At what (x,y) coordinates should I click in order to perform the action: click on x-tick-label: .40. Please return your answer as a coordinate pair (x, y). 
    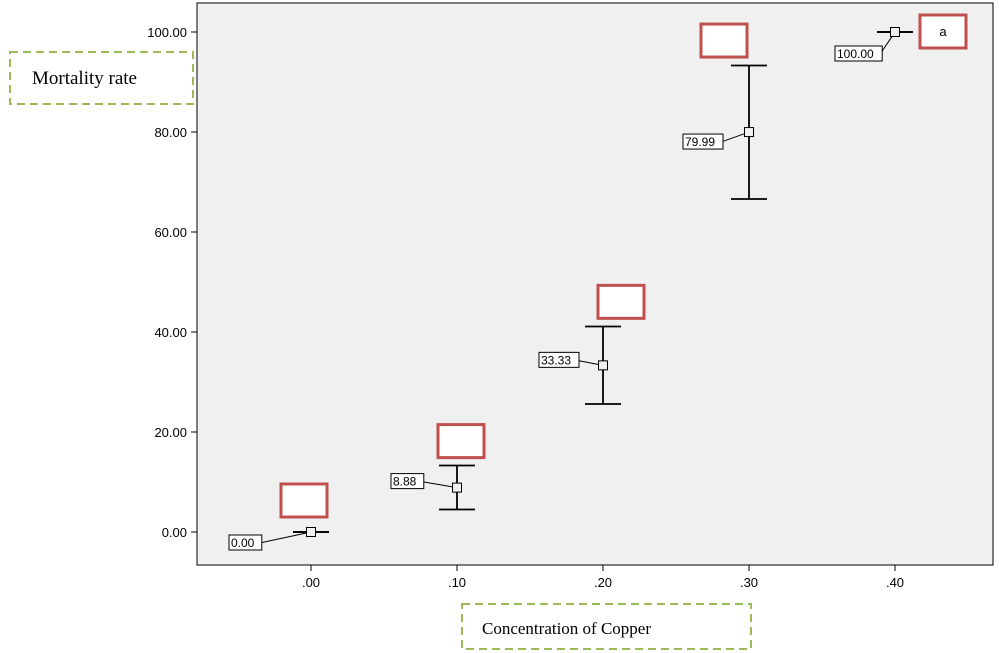
    Looking at the image, I should click on (895, 582).